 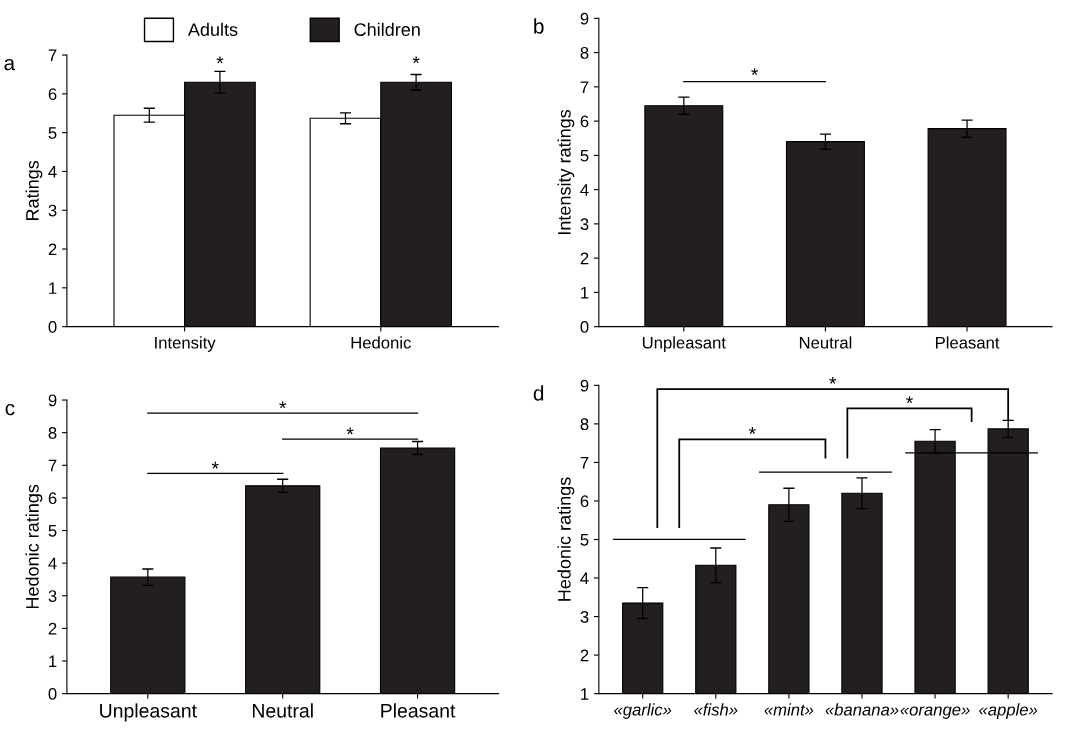 What do you see at coordinates (10, 409) in the screenshot?
I see `chart-title: c` at bounding box center [10, 409].